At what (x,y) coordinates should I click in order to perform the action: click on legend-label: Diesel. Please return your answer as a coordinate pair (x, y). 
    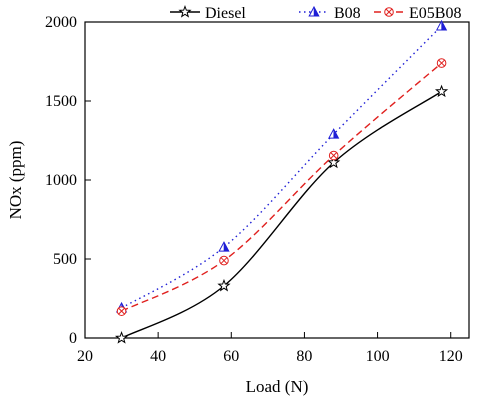
    Looking at the image, I should click on (225, 13).